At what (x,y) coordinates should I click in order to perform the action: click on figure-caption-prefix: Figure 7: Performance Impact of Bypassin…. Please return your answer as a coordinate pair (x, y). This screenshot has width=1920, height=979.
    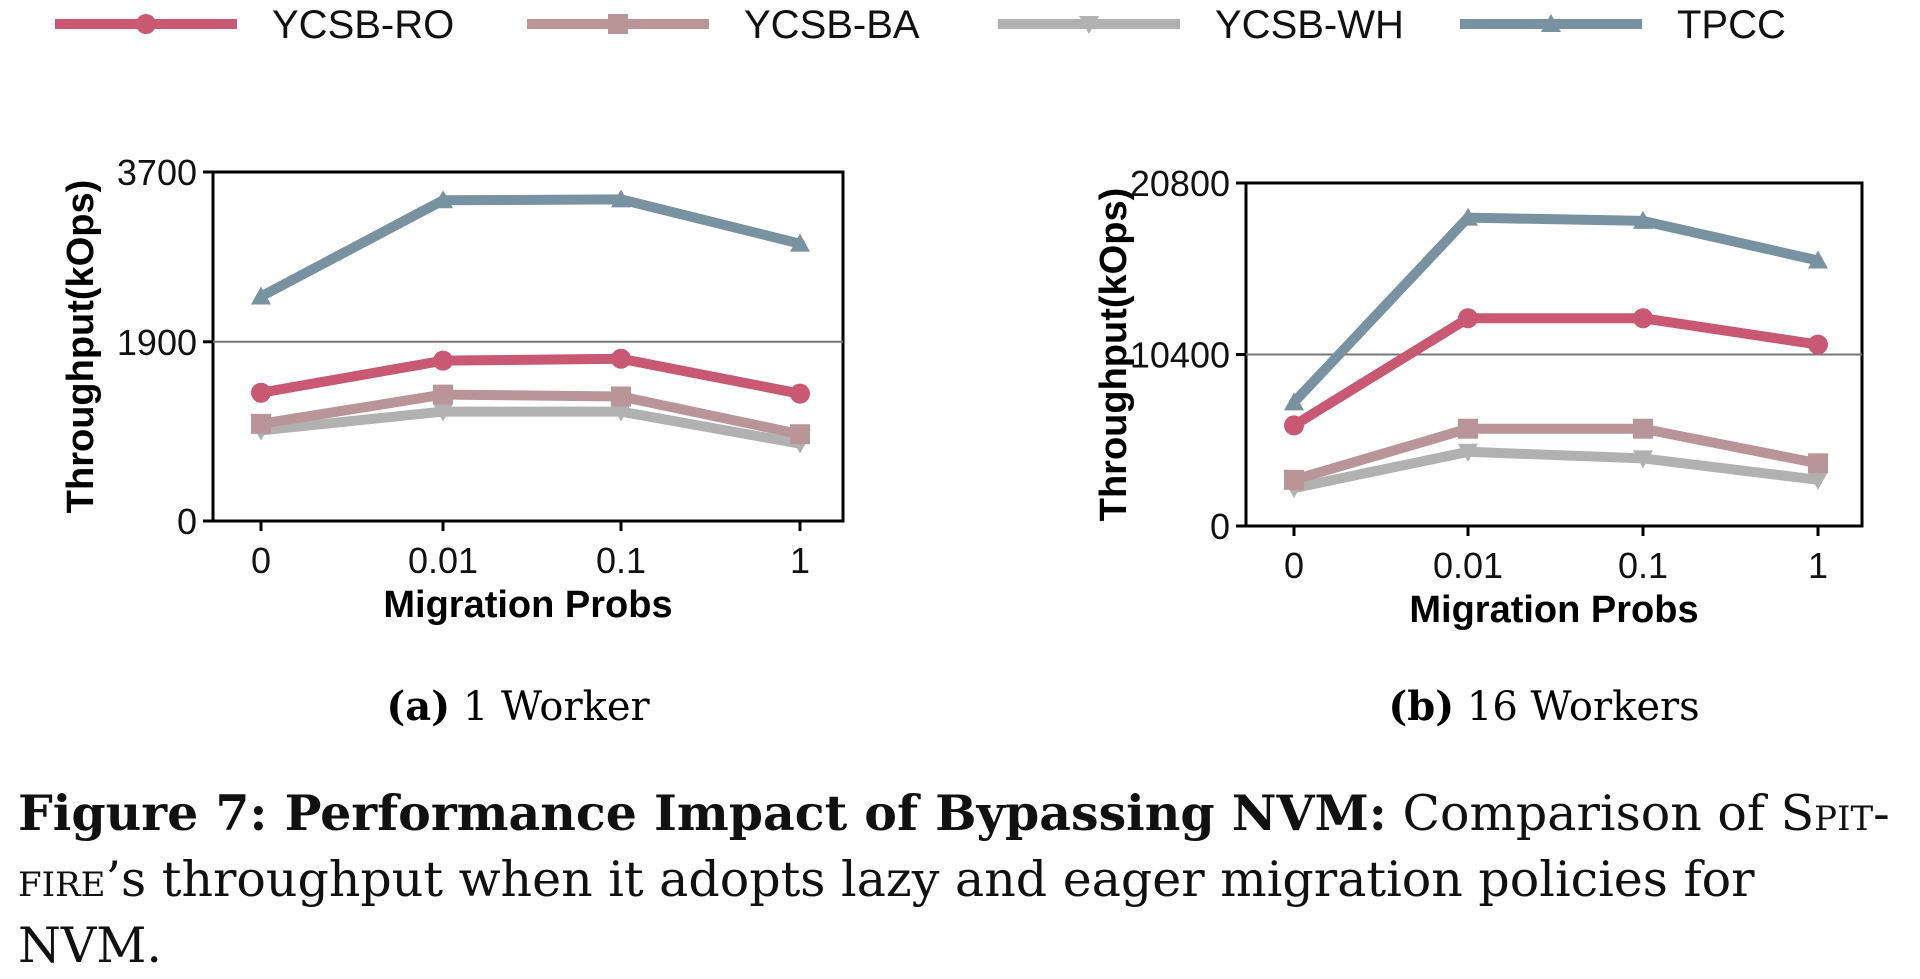
    Looking at the image, I should click on (702, 813).